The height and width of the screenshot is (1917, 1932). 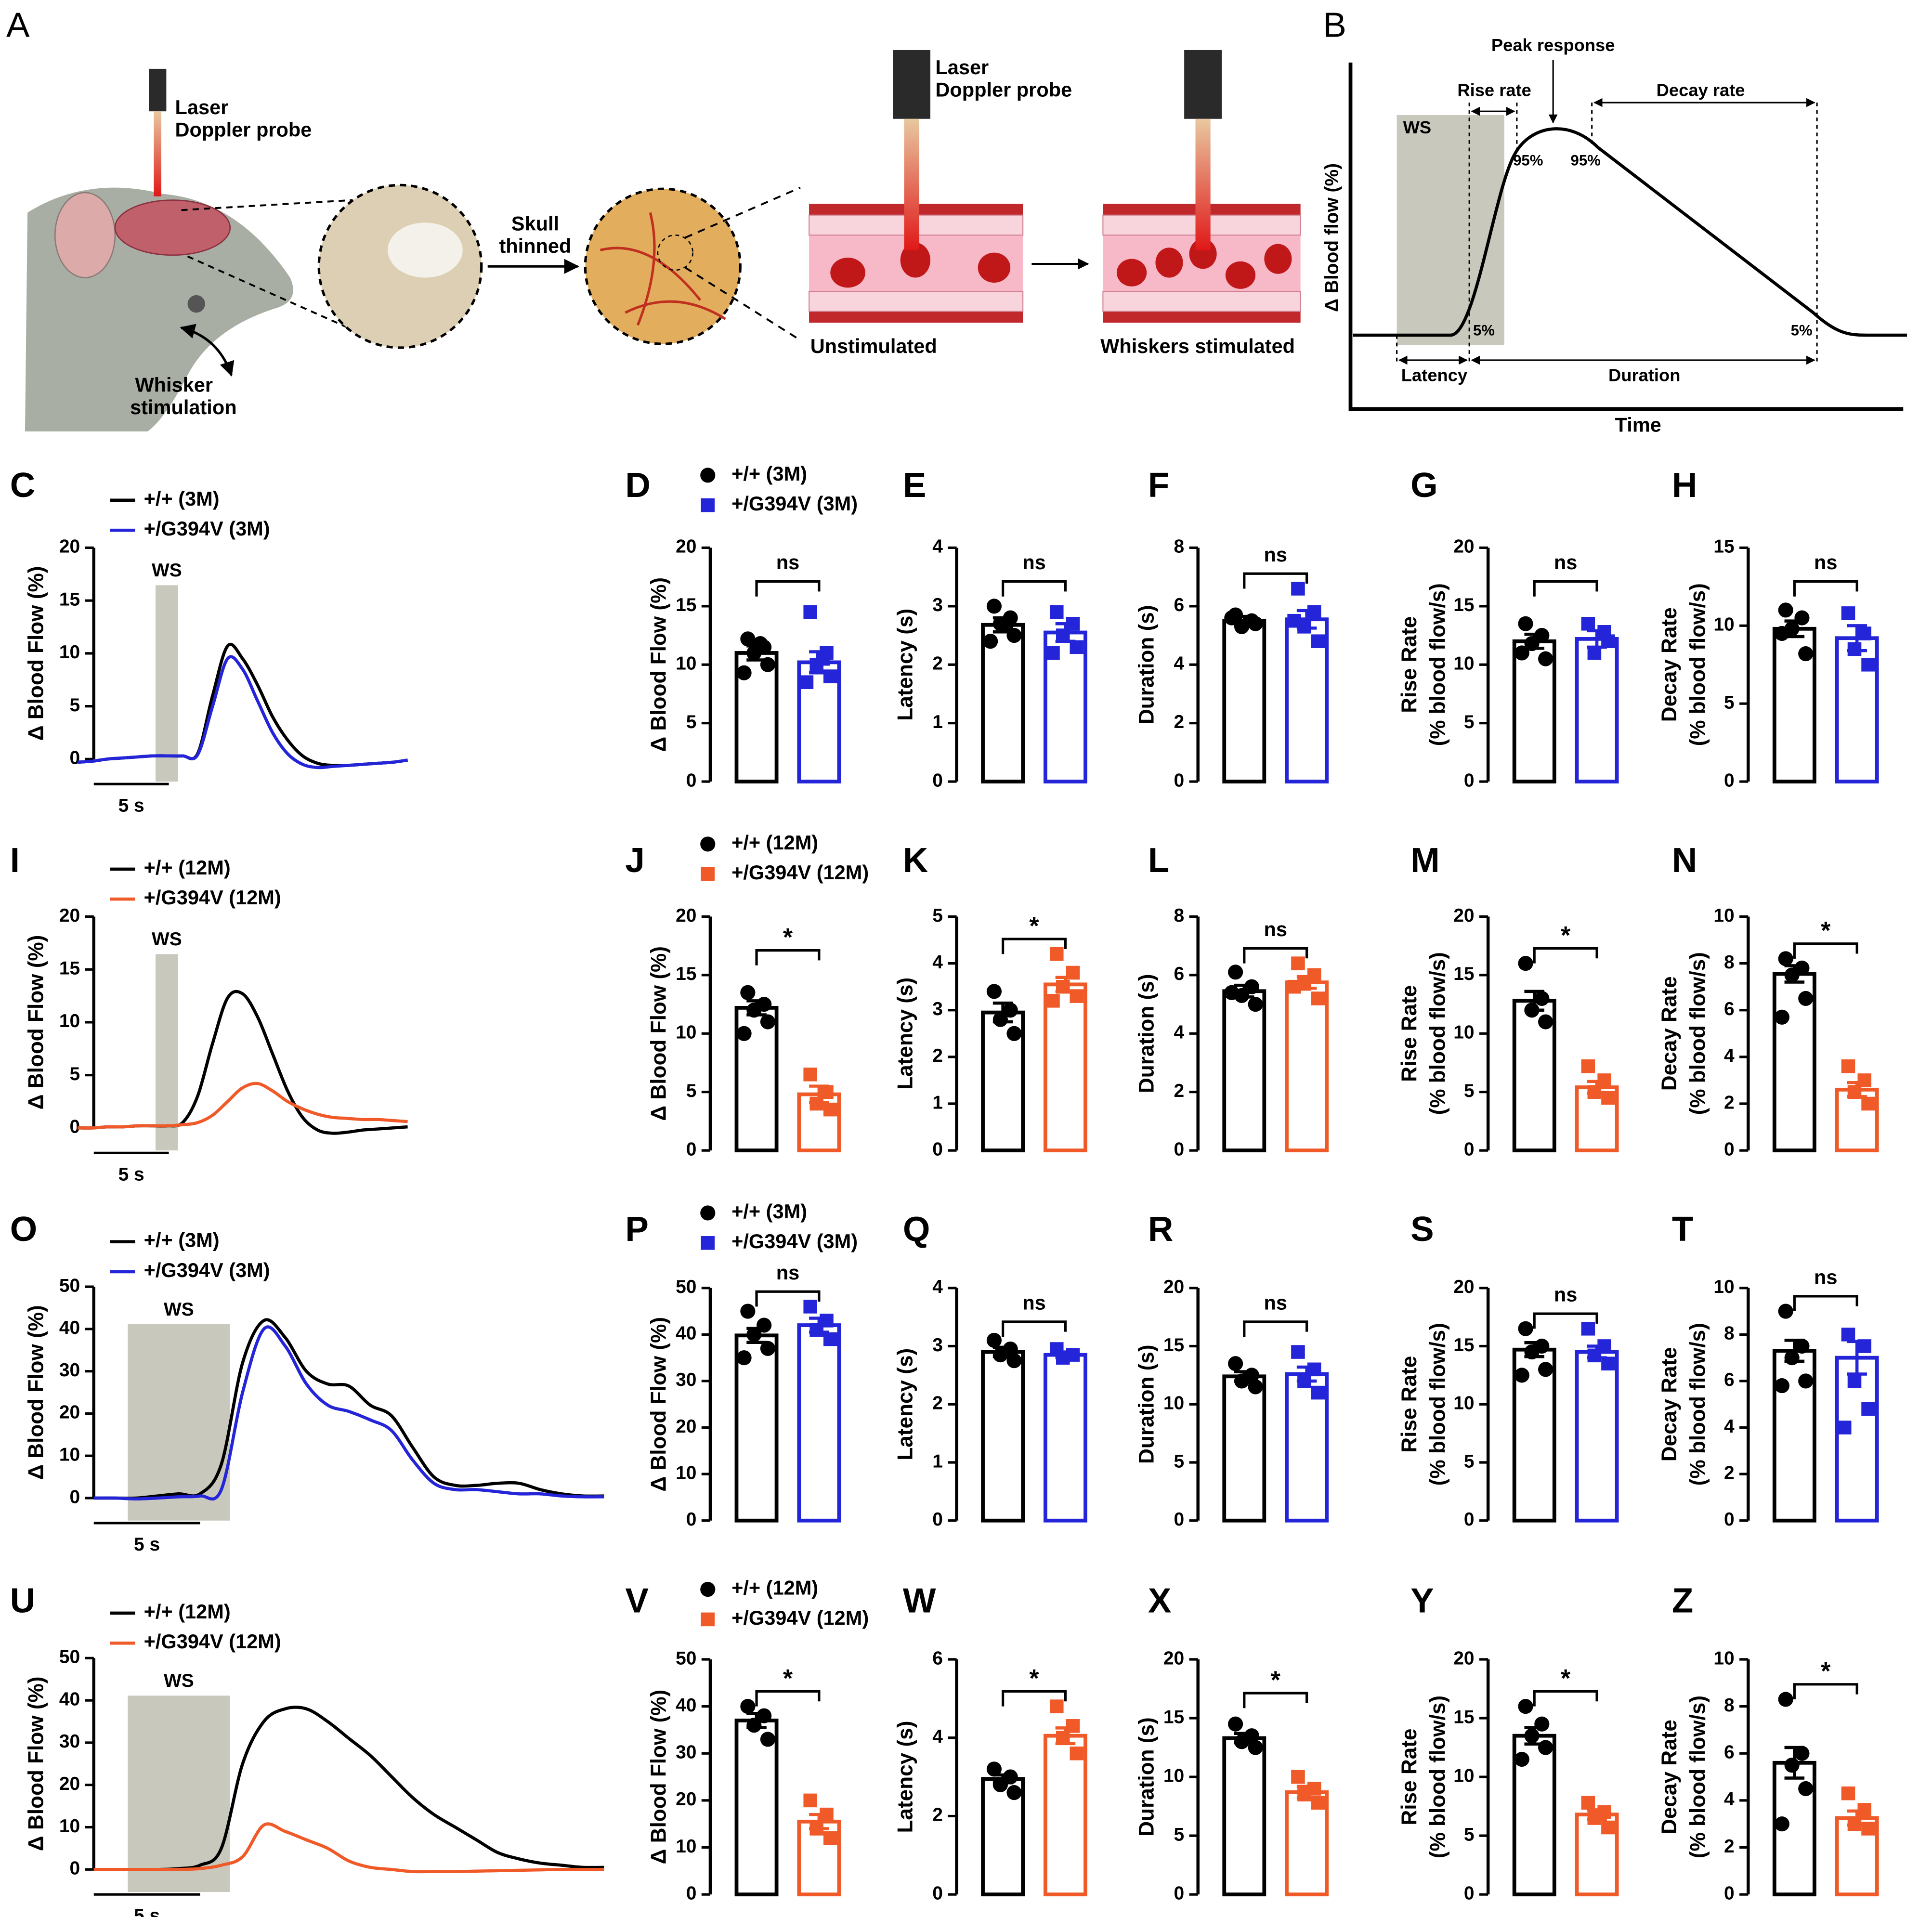 What do you see at coordinates (1424, 485) in the screenshot?
I see `panel-letter: G` at bounding box center [1424, 485].